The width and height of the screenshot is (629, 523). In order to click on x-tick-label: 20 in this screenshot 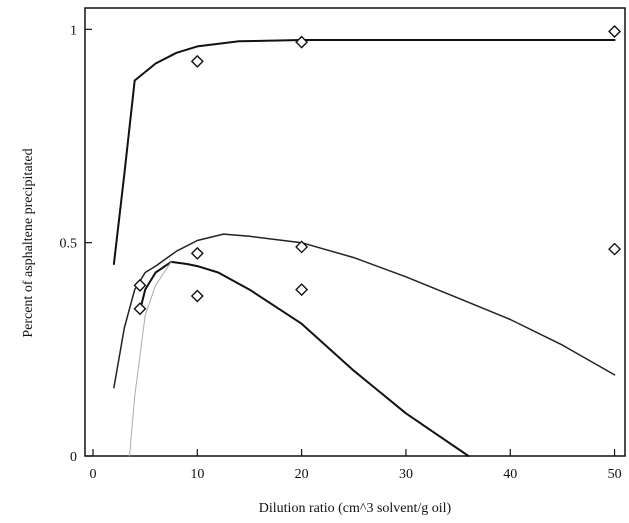, I will do `click(302, 474)`.